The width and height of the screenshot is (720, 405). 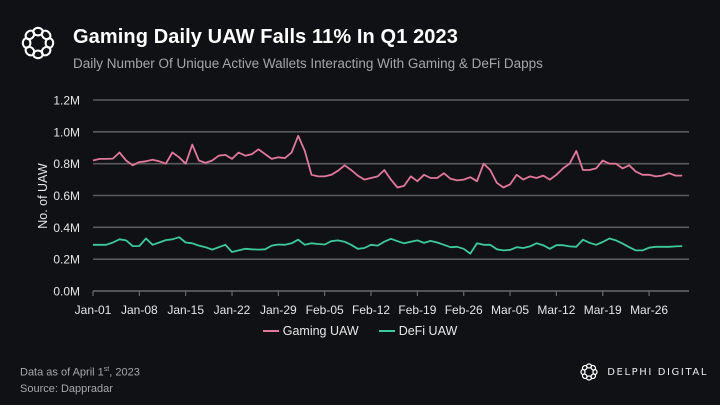 I want to click on y-tick-label: 0.6M, so click(x=66, y=196).